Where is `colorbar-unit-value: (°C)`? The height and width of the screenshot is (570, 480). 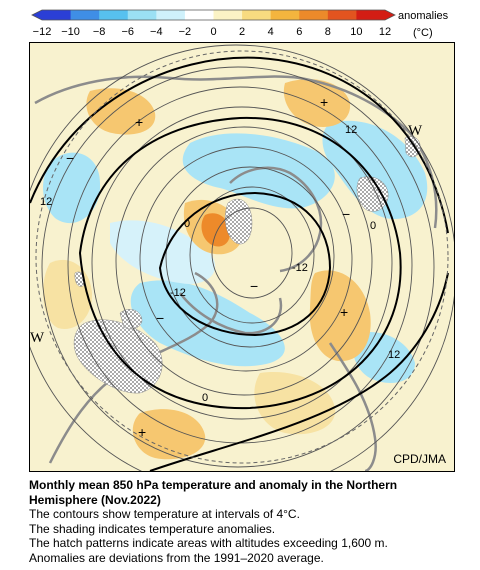
colorbar-unit-value: (°C) is located at coordinates (423, 33).